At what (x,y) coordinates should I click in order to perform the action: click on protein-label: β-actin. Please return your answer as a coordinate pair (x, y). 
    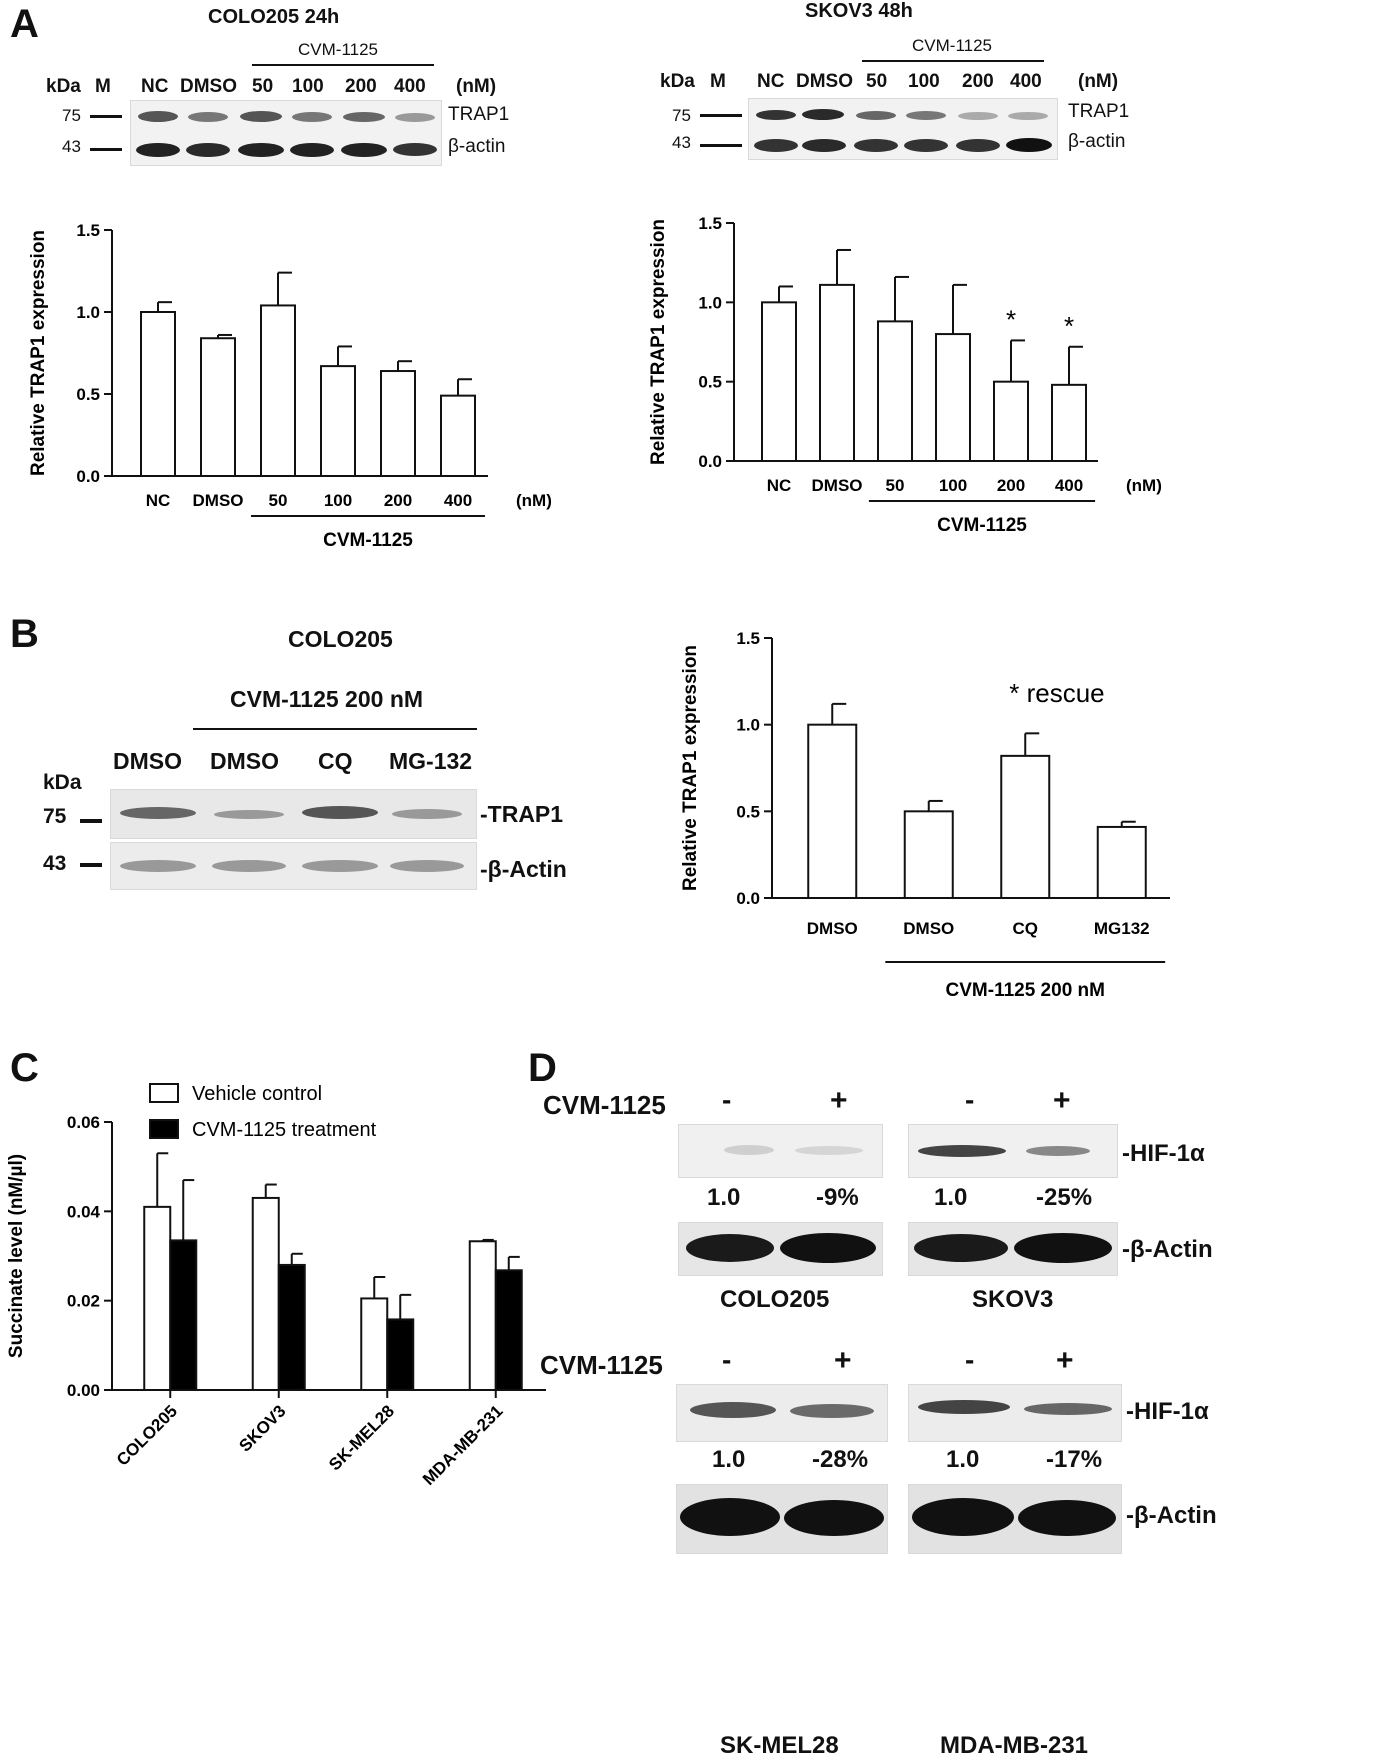
    Looking at the image, I should click on (477, 146).